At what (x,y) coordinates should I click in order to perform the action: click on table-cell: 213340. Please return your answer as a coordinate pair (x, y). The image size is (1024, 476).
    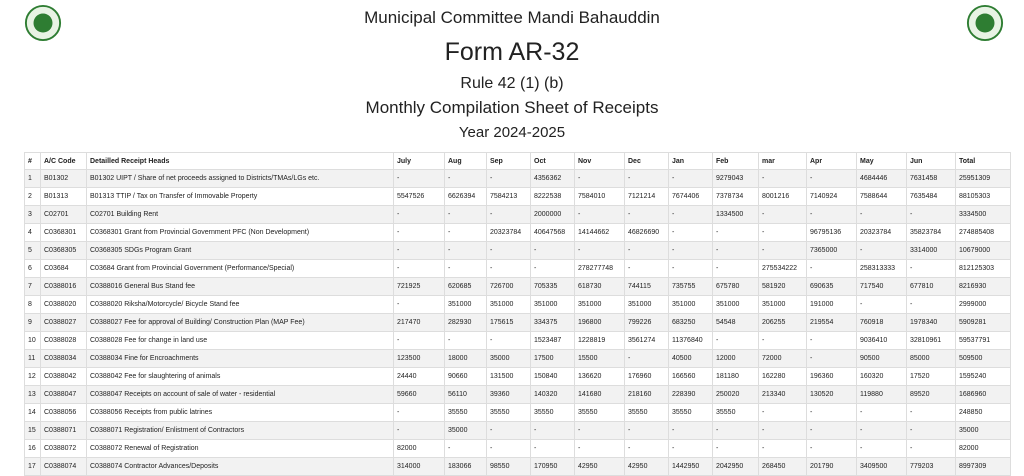
    Looking at the image, I should click on (782, 394).